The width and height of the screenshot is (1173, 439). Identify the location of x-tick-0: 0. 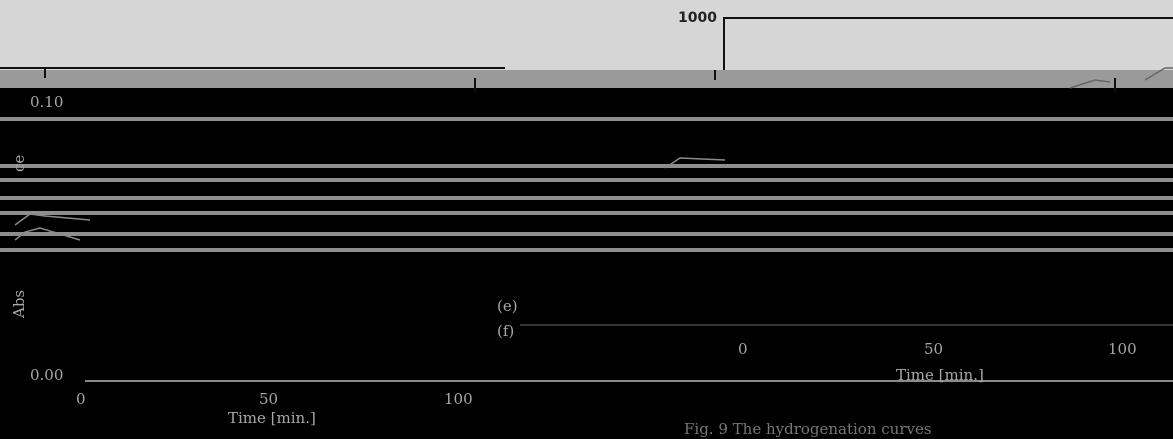
(81, 399).